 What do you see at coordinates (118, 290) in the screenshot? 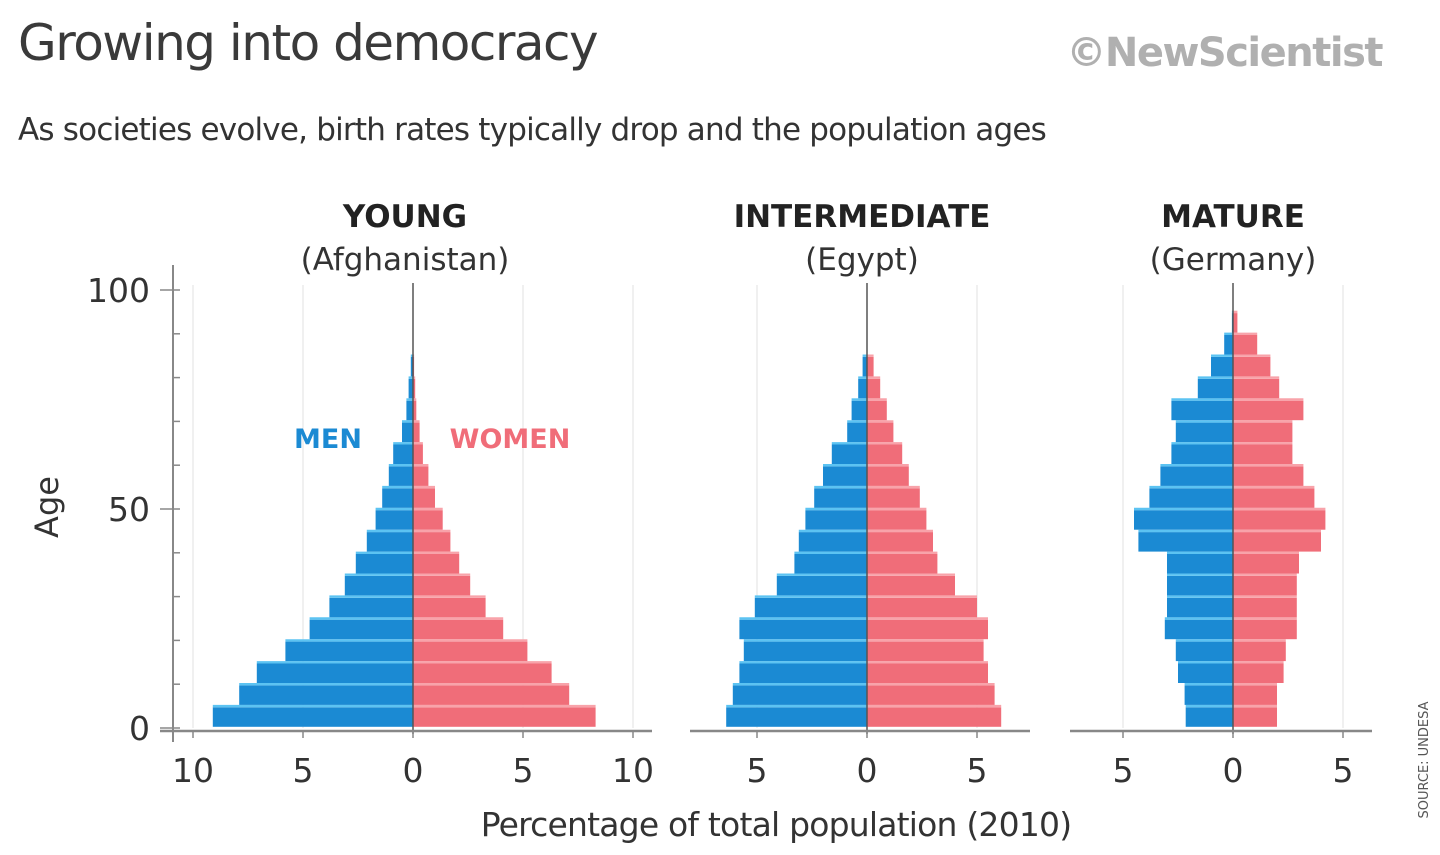
I see `y-tick-label: 100` at bounding box center [118, 290].